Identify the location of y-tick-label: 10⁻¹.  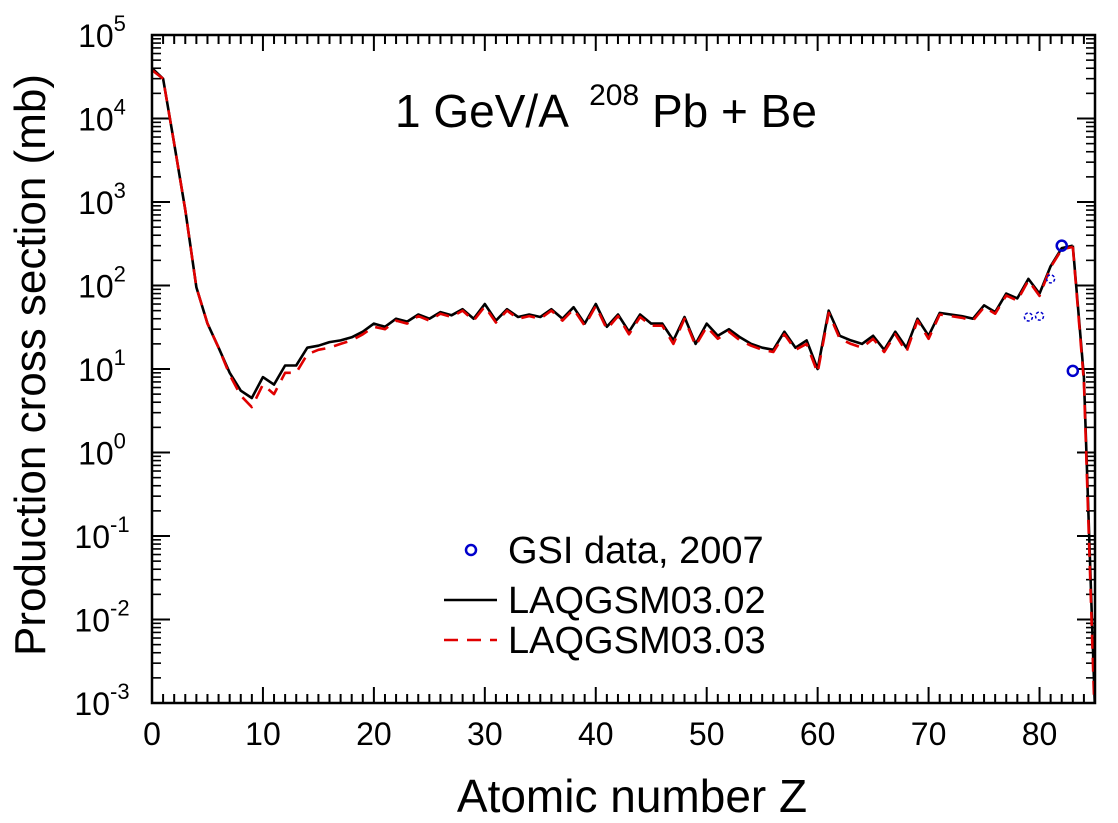
(101, 533).